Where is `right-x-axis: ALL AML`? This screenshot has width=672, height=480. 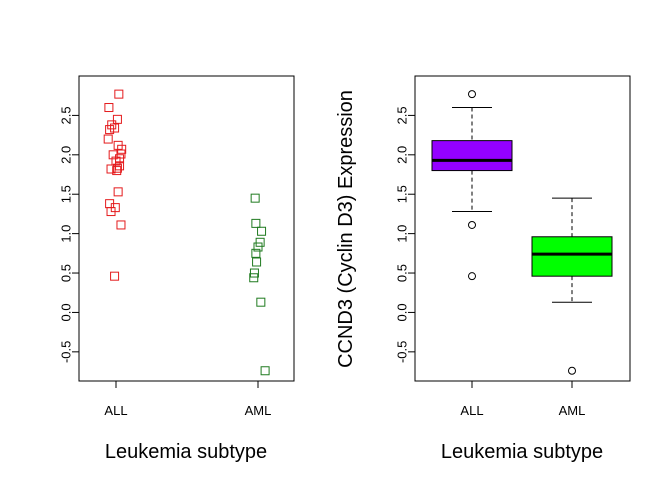
right-x-axis: ALL AML is located at coordinates (523, 399).